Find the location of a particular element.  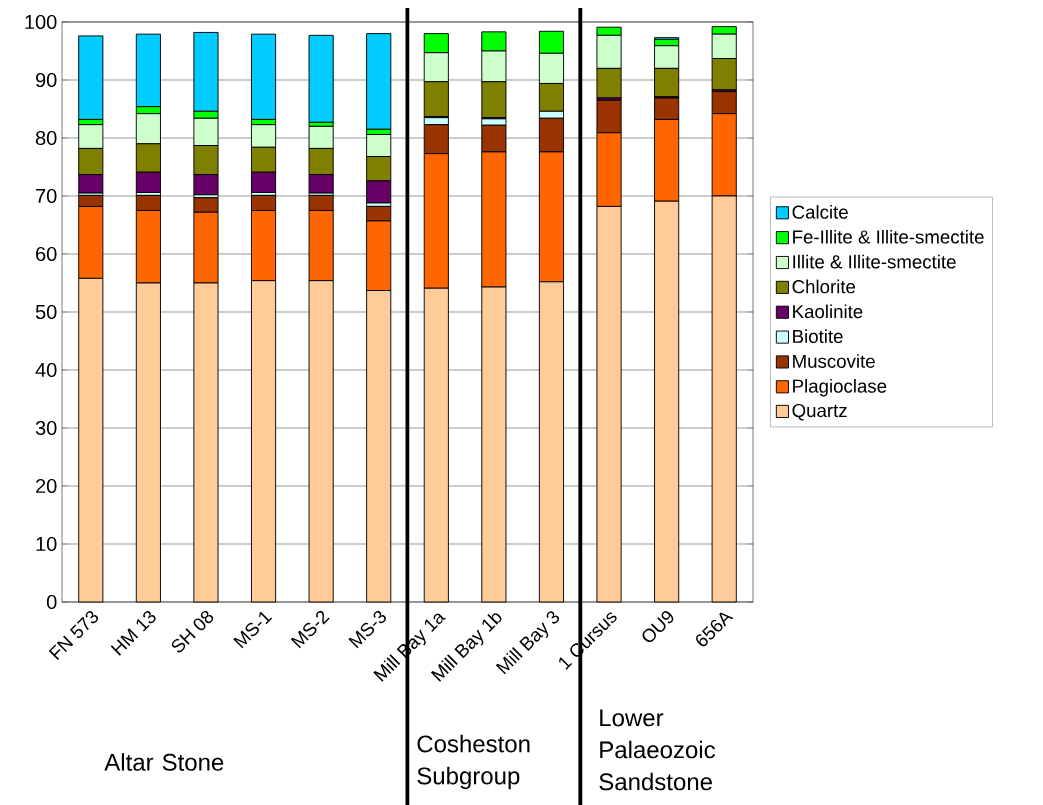

y-tick-label: 100 is located at coordinates (41, 22).